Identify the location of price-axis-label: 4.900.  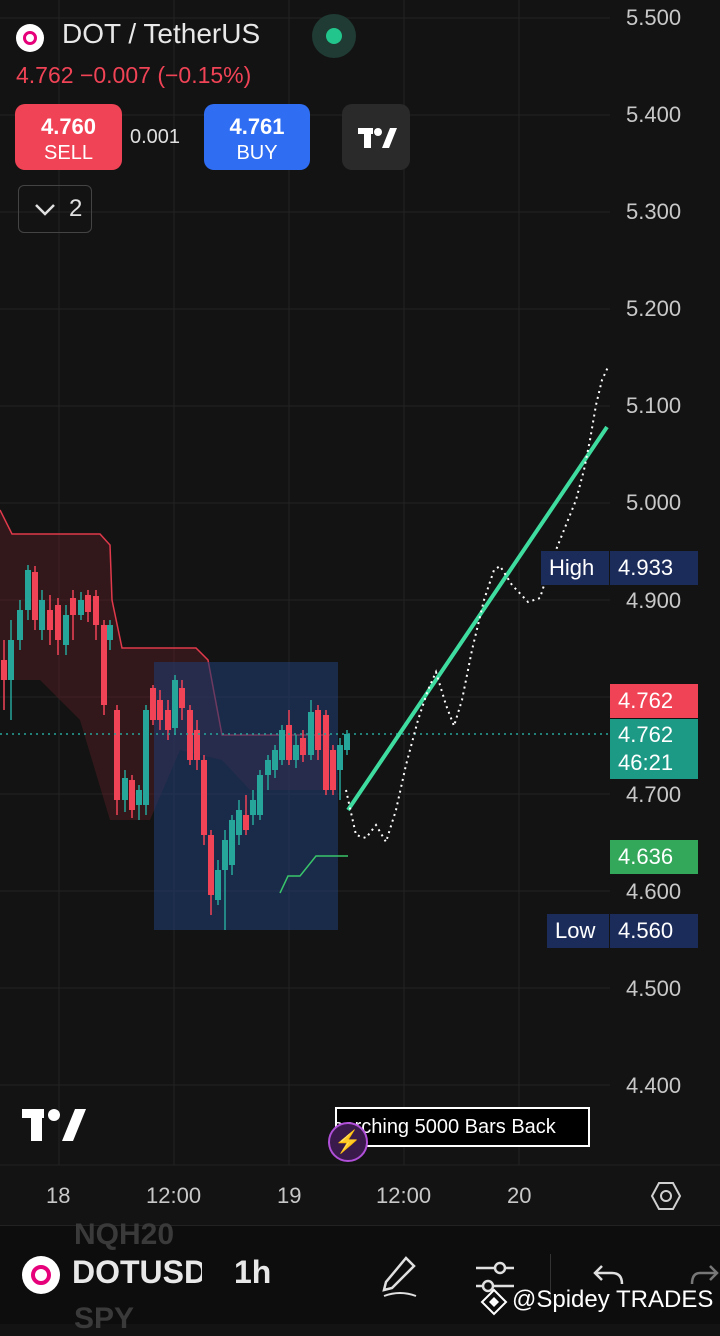
(654, 600).